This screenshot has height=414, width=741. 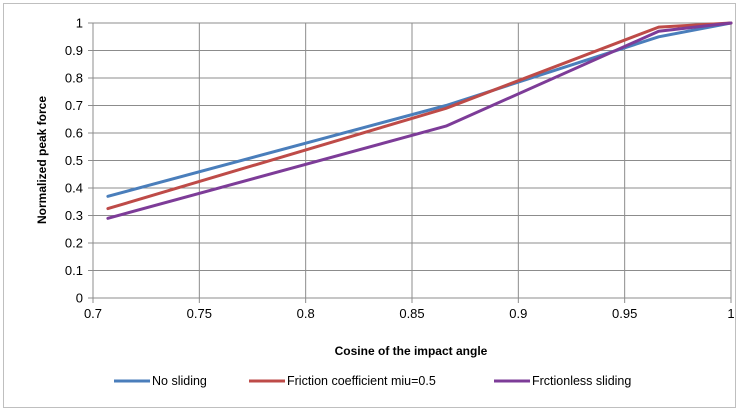 What do you see at coordinates (74, 78) in the screenshot?
I see `y-tick-label: 0.8` at bounding box center [74, 78].